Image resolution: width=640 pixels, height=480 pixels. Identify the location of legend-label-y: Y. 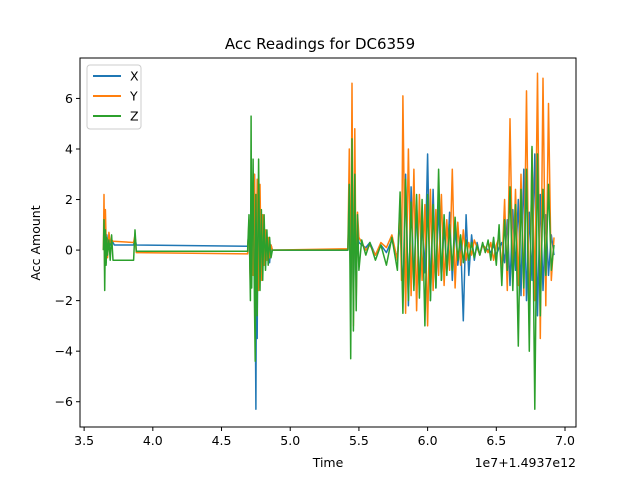
(133, 96).